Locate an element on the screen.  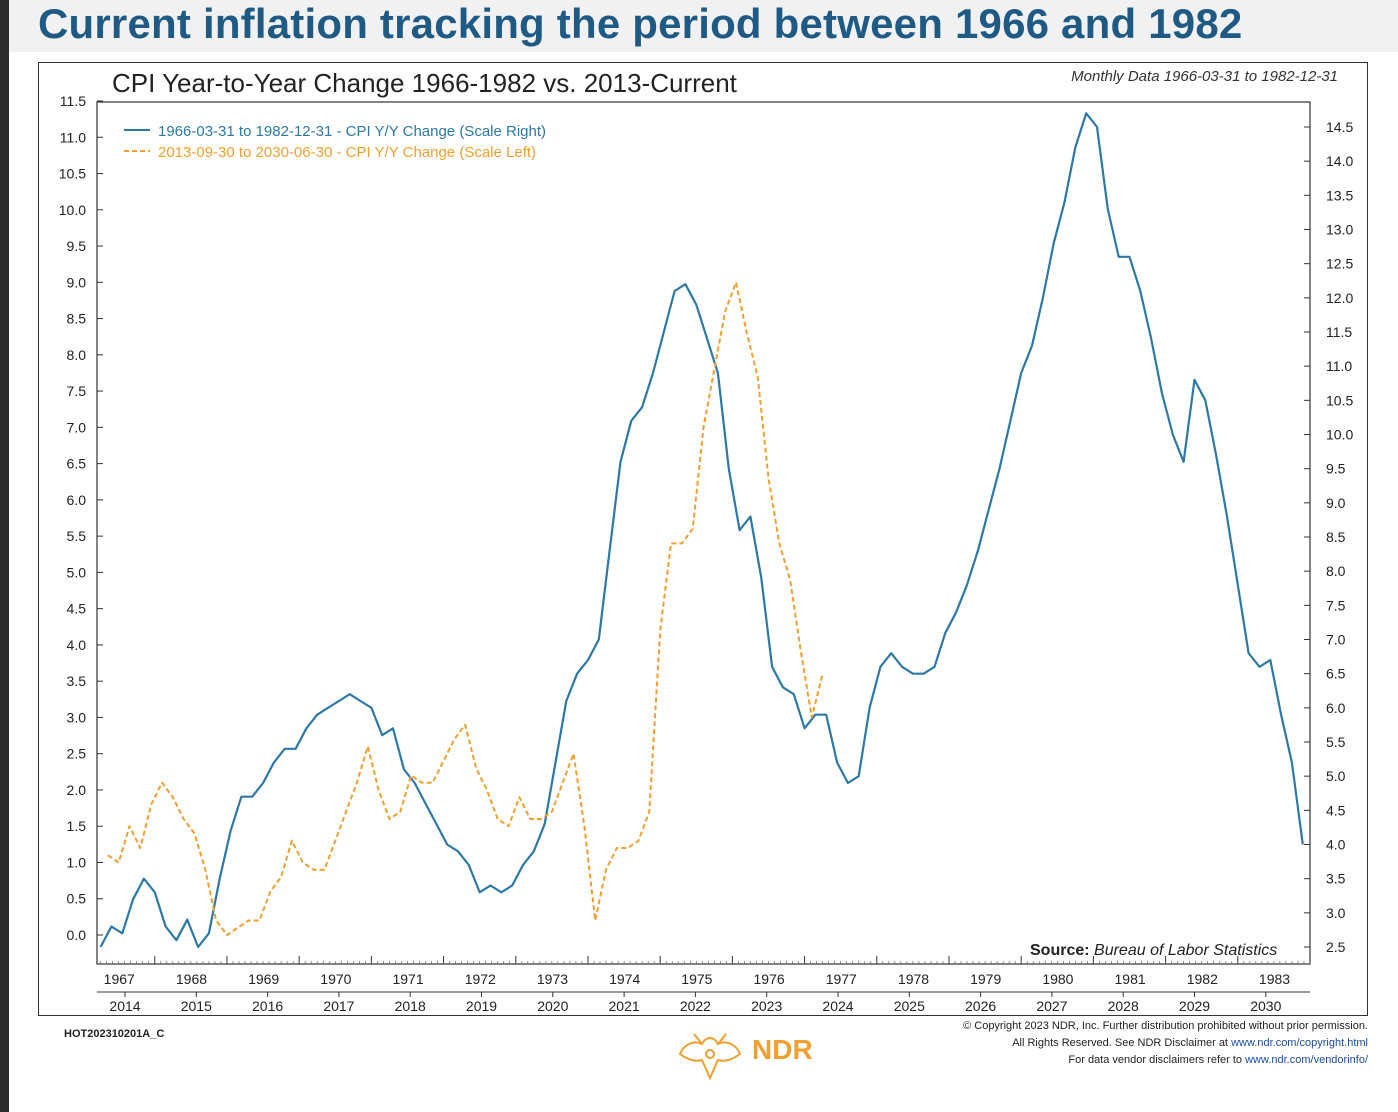
vendor-info-link: www.ndr.com/vendorinfo/ is located at coordinates (1306, 1060).